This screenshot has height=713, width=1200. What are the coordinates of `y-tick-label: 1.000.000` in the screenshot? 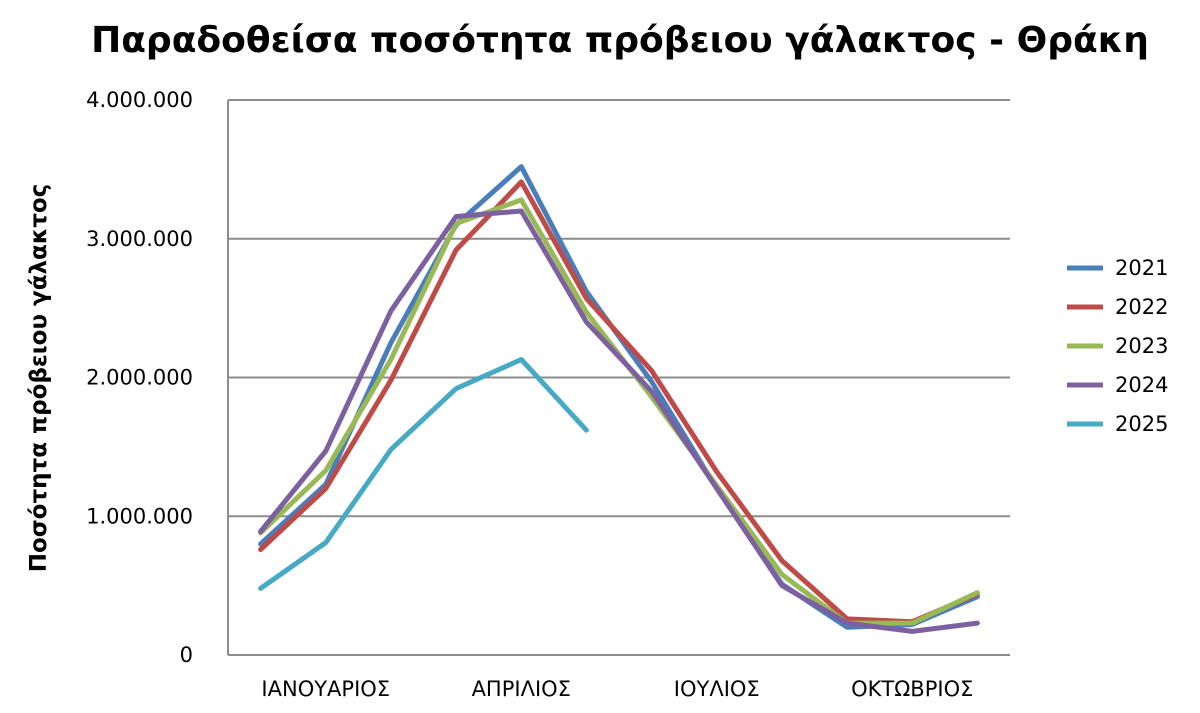 It's located at (139, 516).